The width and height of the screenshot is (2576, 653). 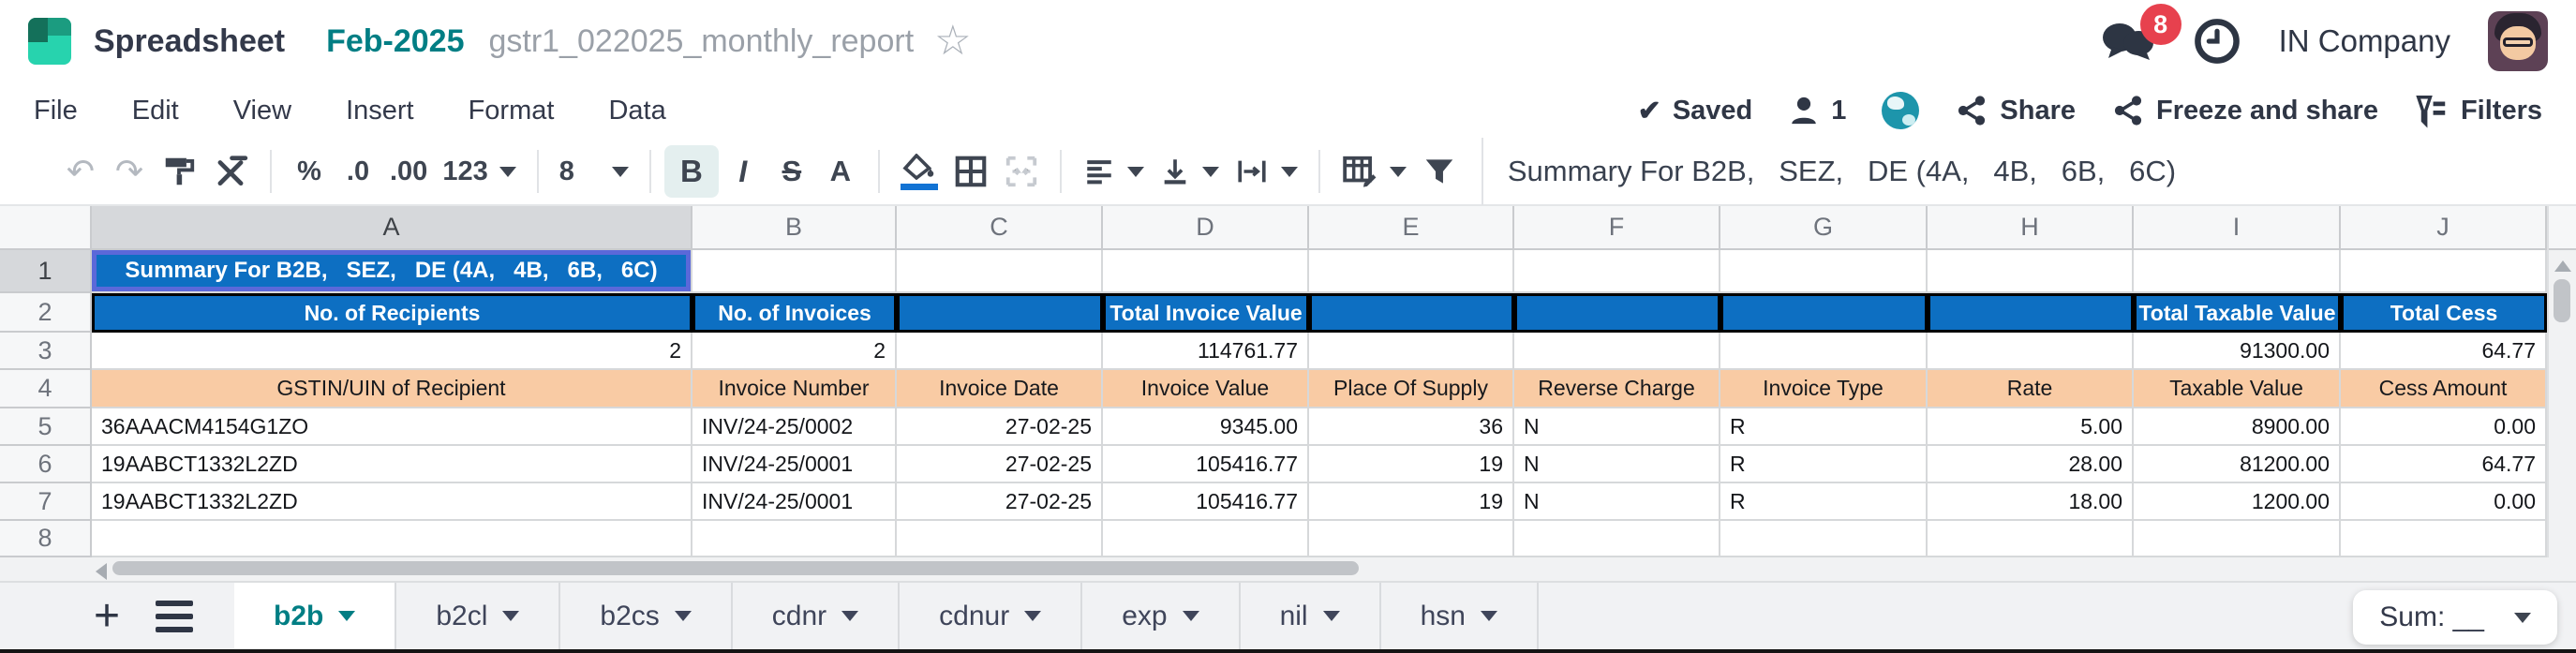 What do you see at coordinates (1288, 569) in the screenshot?
I see `horizontal-scrollbar` at bounding box center [1288, 569].